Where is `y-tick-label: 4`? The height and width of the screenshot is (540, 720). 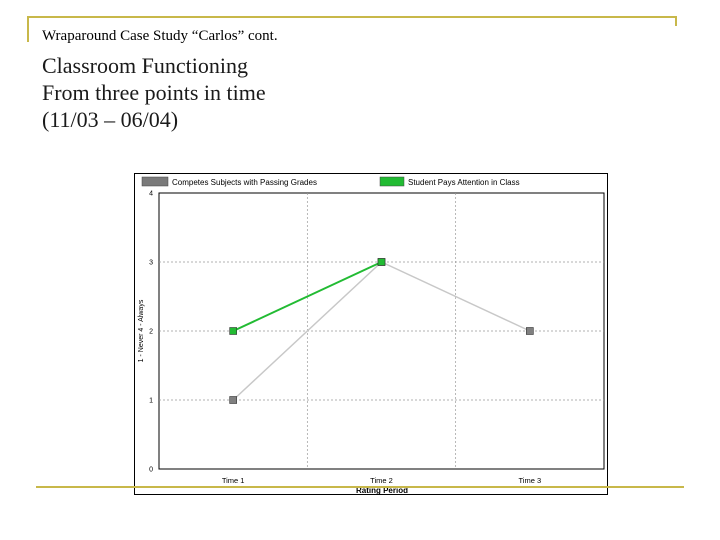 y-tick-label: 4 is located at coordinates (151, 194).